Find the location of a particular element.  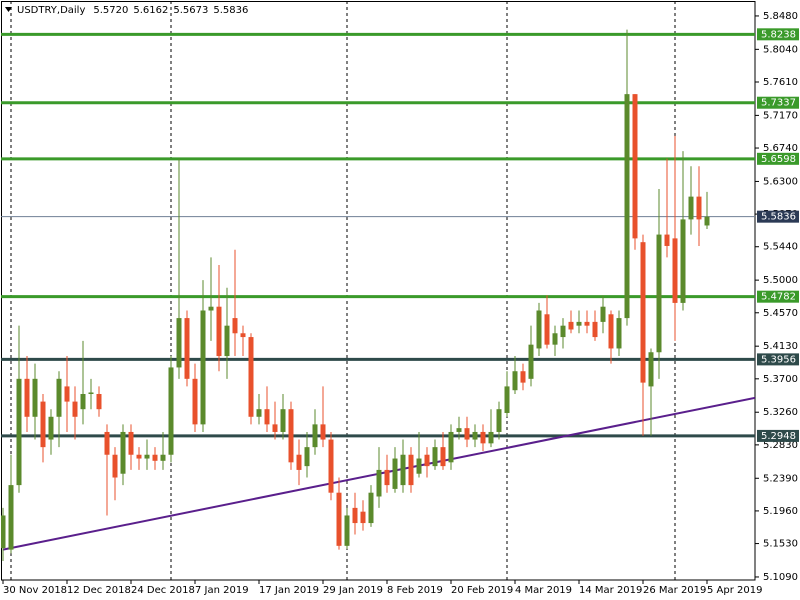

quote-open: 5.5720 is located at coordinates (110, 10).